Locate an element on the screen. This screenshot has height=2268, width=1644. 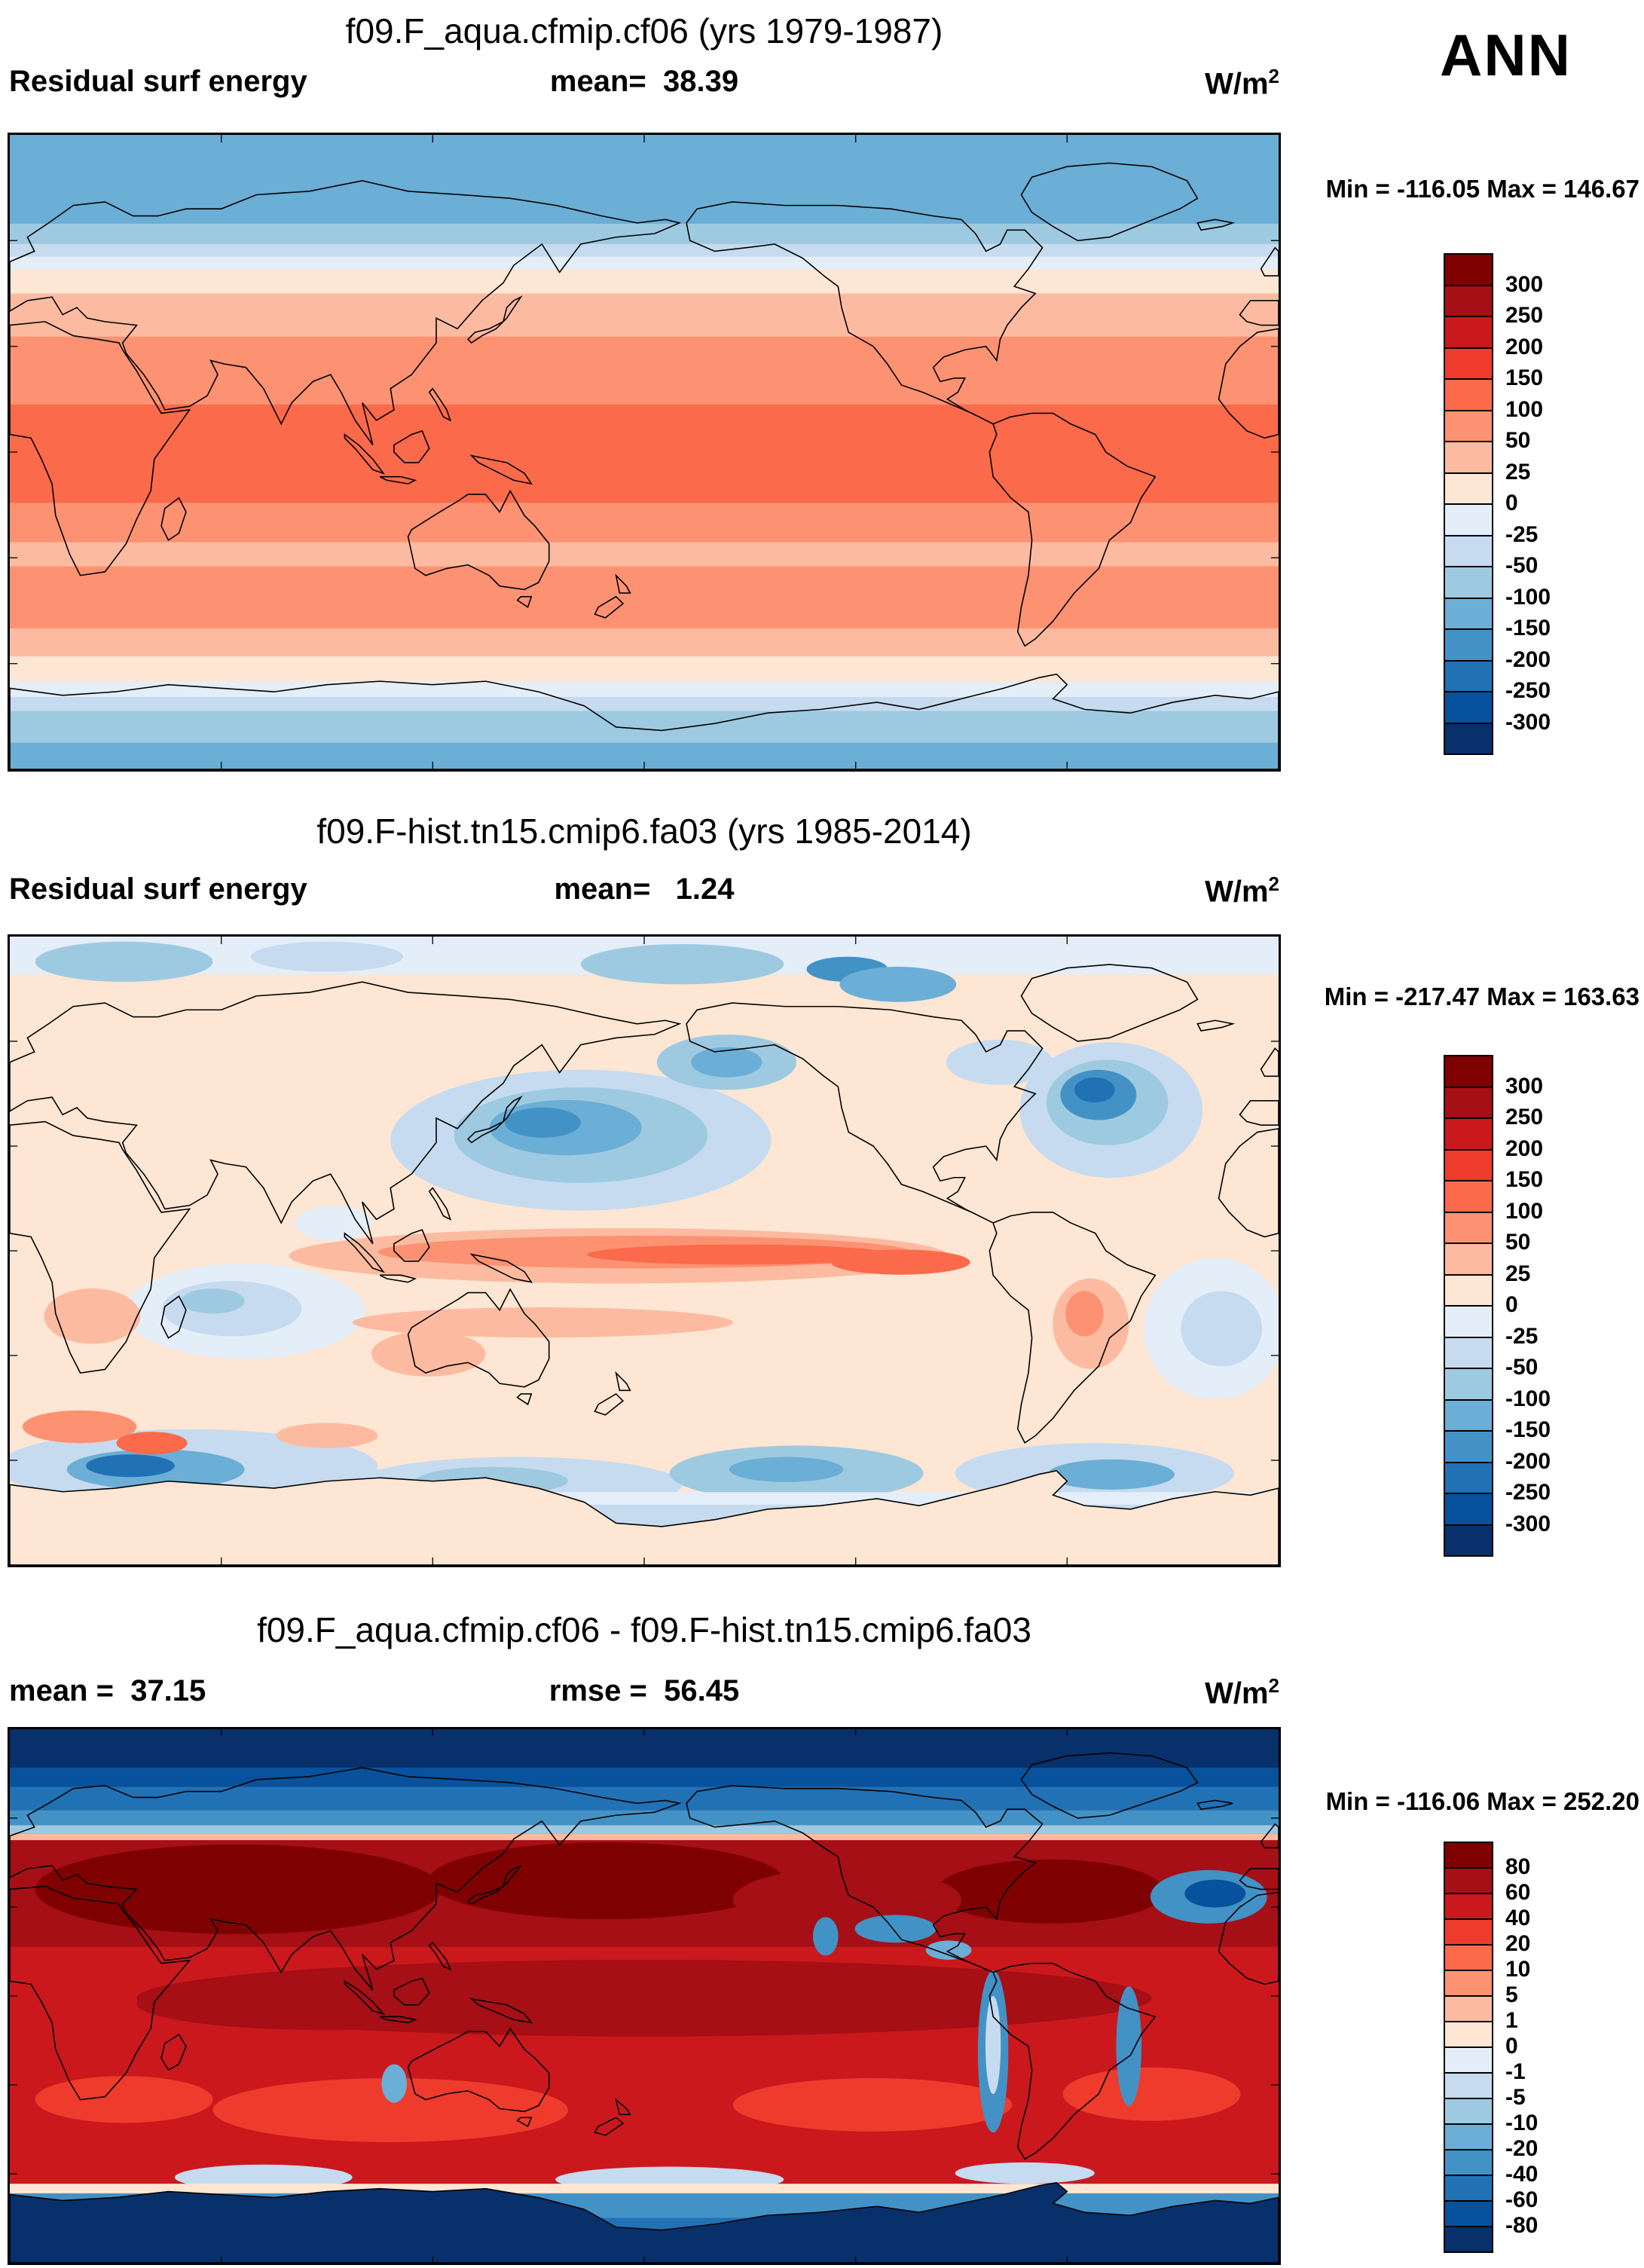
colorbar-tick-label: 10 is located at coordinates (1518, 1969).